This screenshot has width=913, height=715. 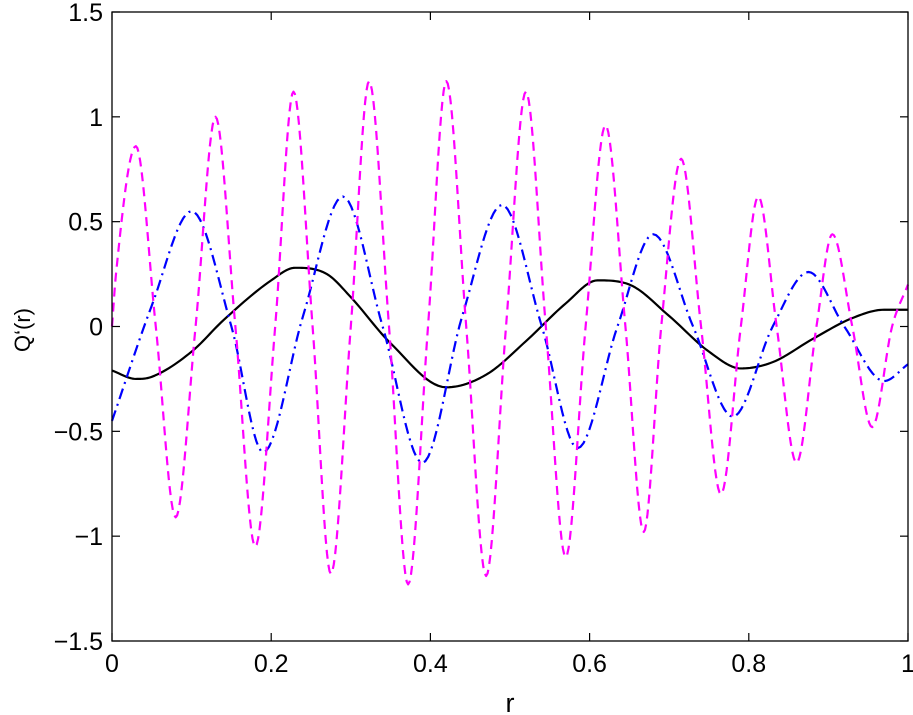 I want to click on x-tick-label: 0.4, so click(x=430, y=664).